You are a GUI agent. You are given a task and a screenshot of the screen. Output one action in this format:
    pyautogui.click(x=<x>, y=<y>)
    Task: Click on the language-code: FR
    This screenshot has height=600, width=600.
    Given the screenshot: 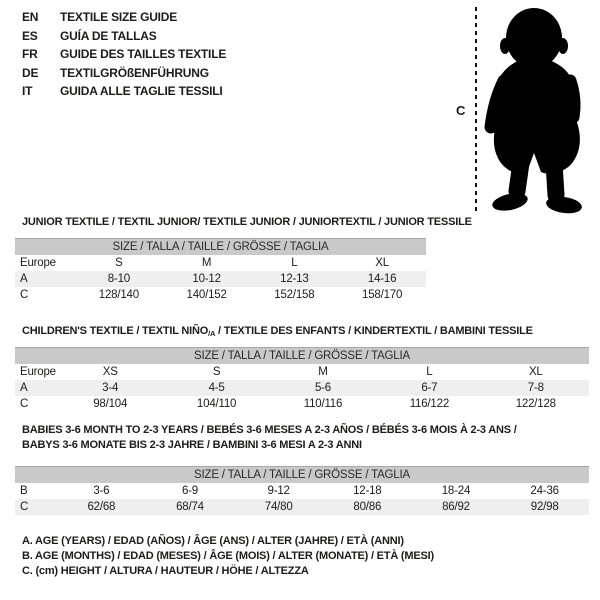 What is the action you would take?
    pyautogui.click(x=30, y=54)
    